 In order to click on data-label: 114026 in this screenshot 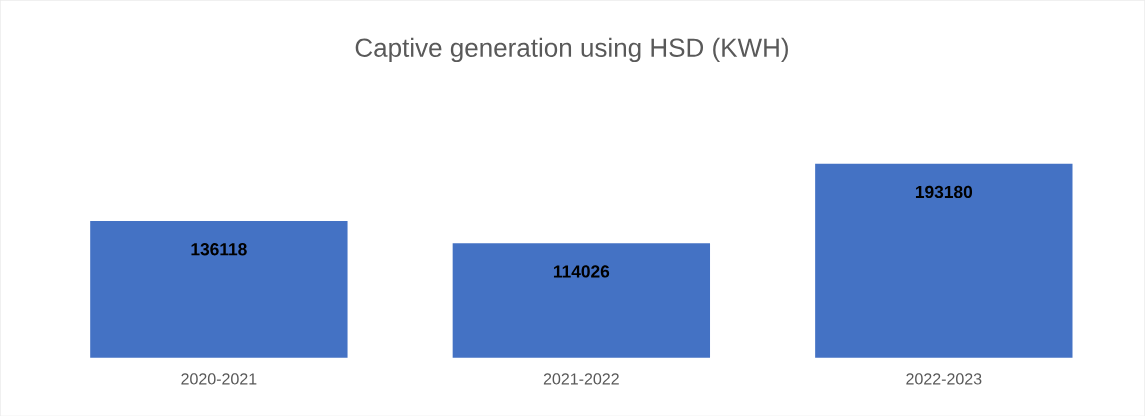, I will do `click(581, 271)`.